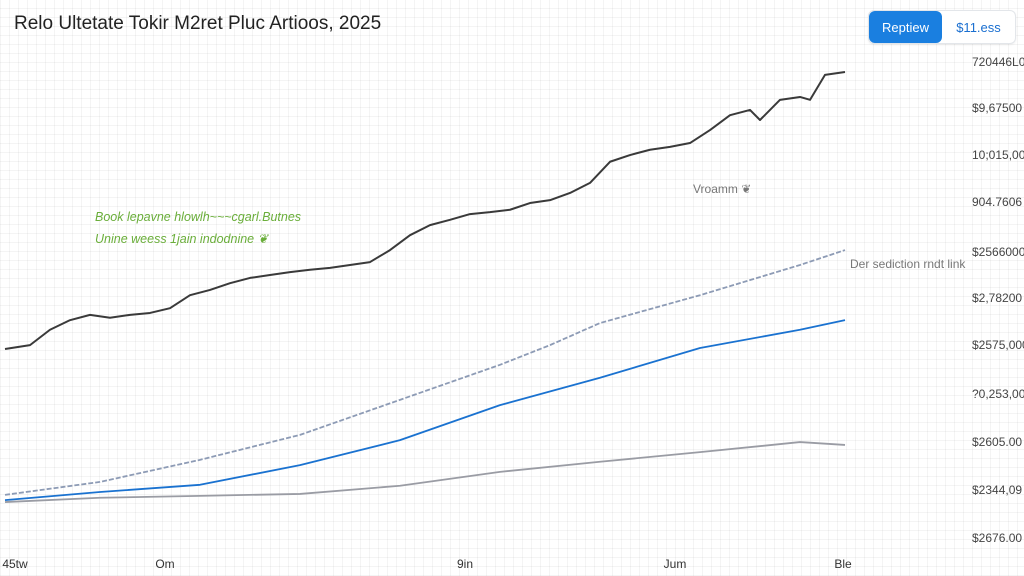  I want to click on y-tick-label: $9,67500, so click(997, 108).